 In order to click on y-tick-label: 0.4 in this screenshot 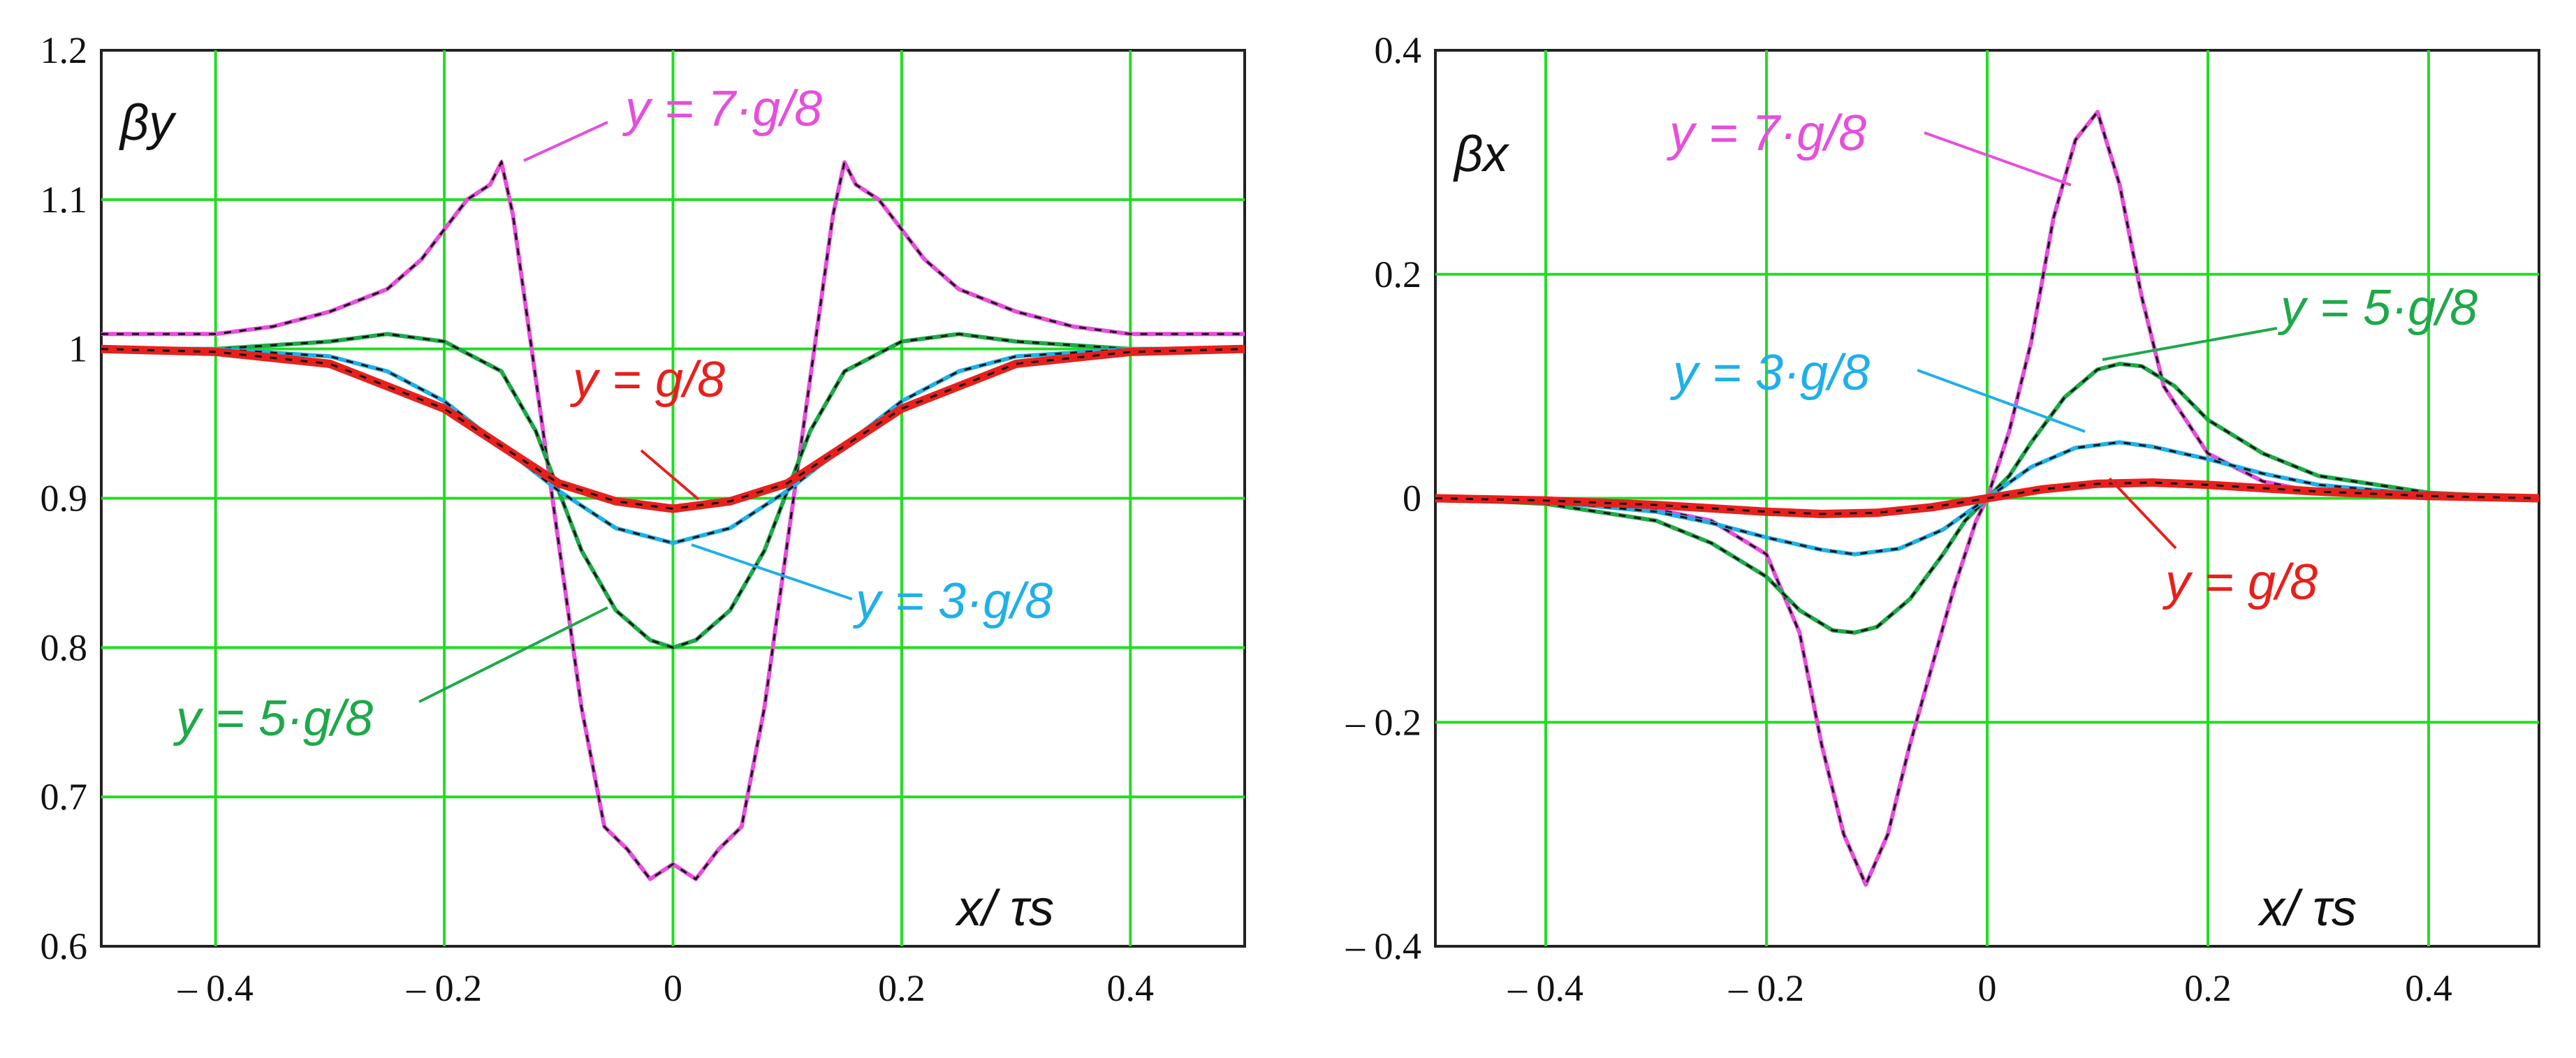, I will do `click(1398, 50)`.